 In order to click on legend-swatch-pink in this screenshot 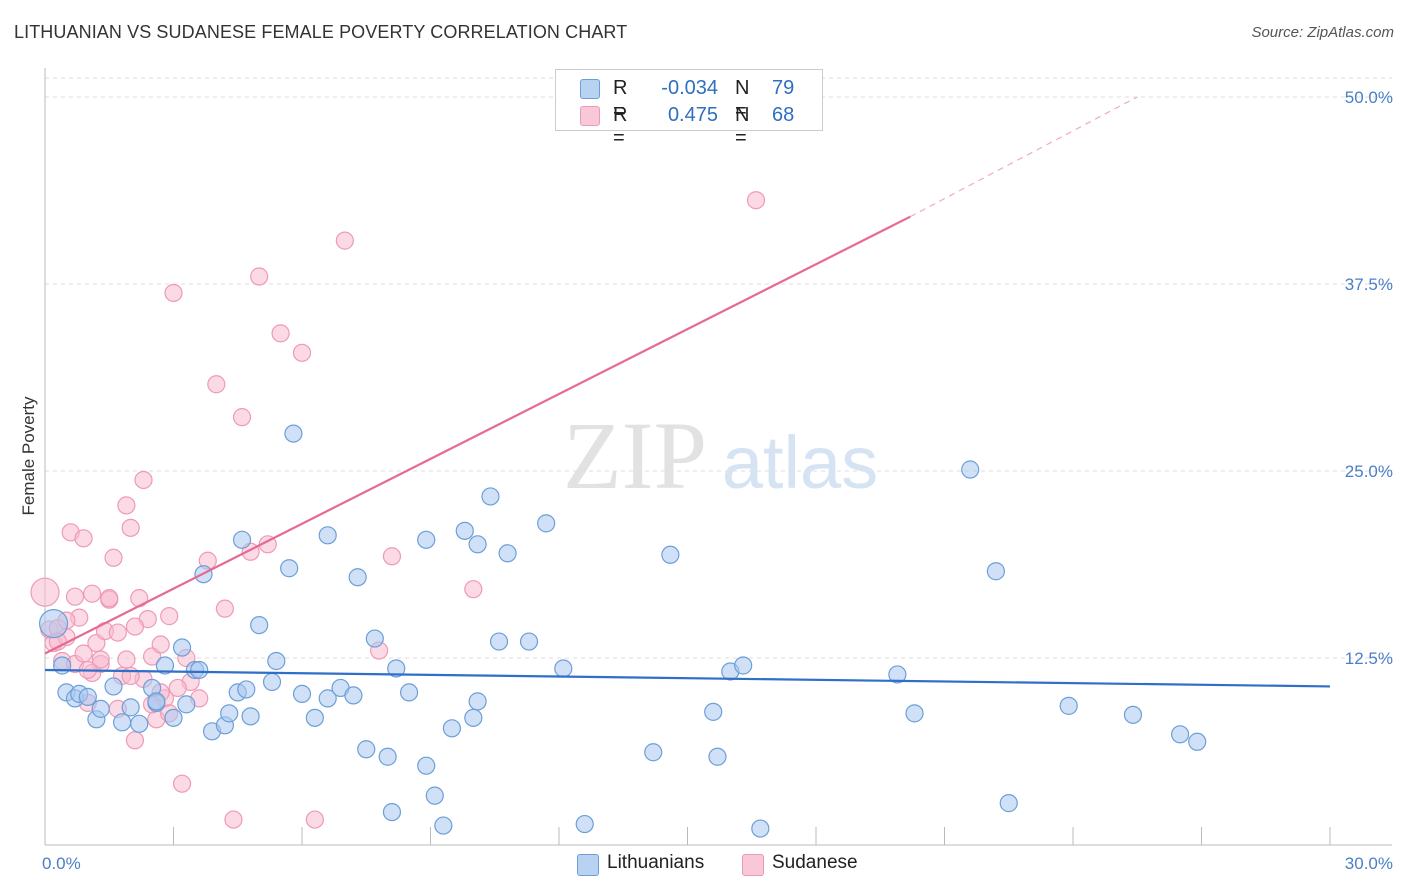, I will do `click(590, 116)`.